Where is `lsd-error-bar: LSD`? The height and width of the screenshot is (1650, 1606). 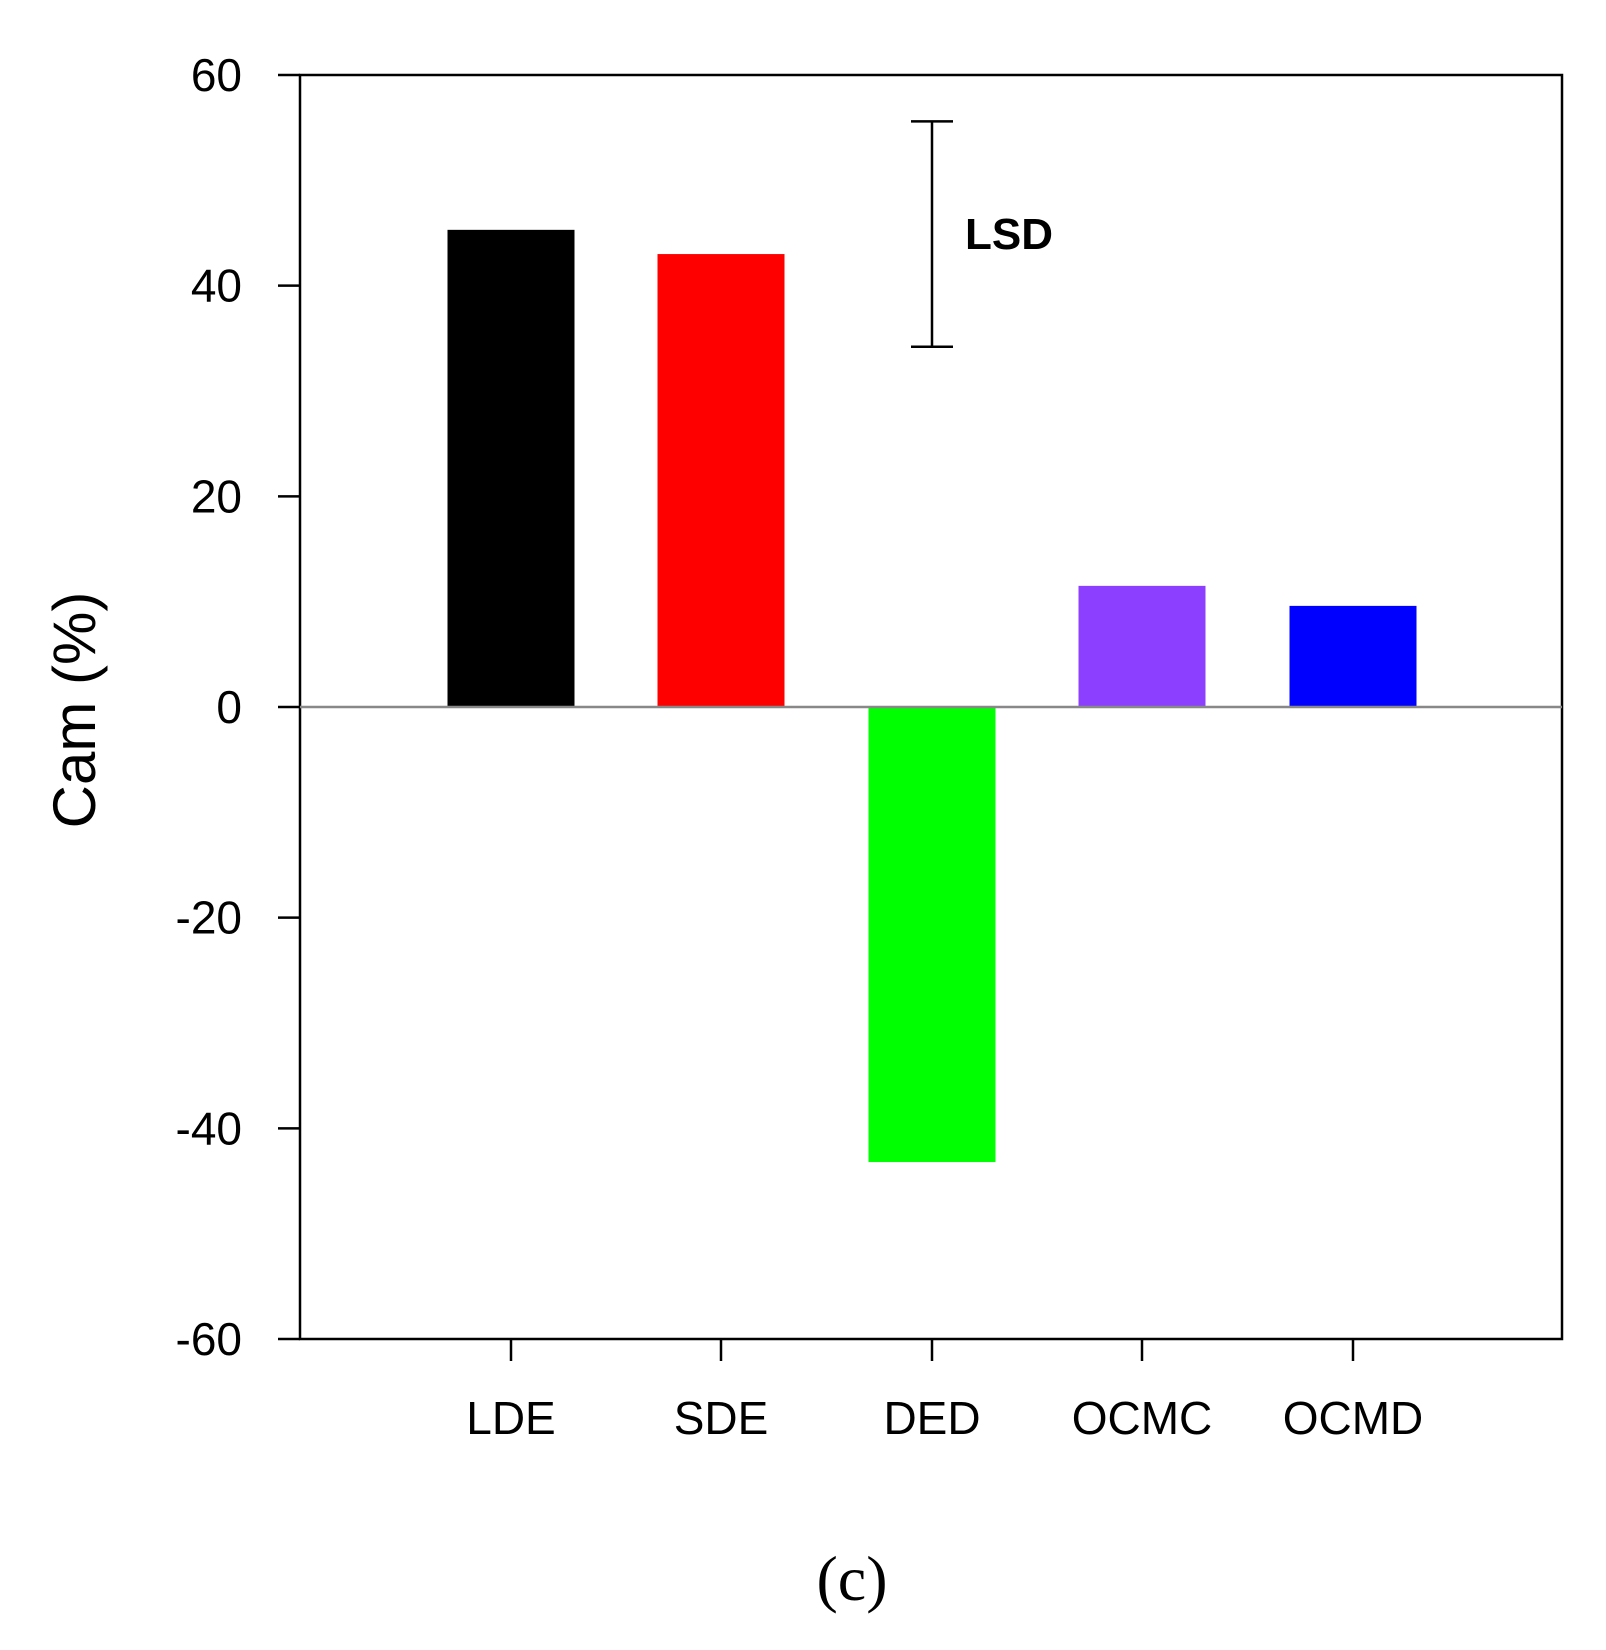 lsd-error-bar: LSD is located at coordinates (982, 234).